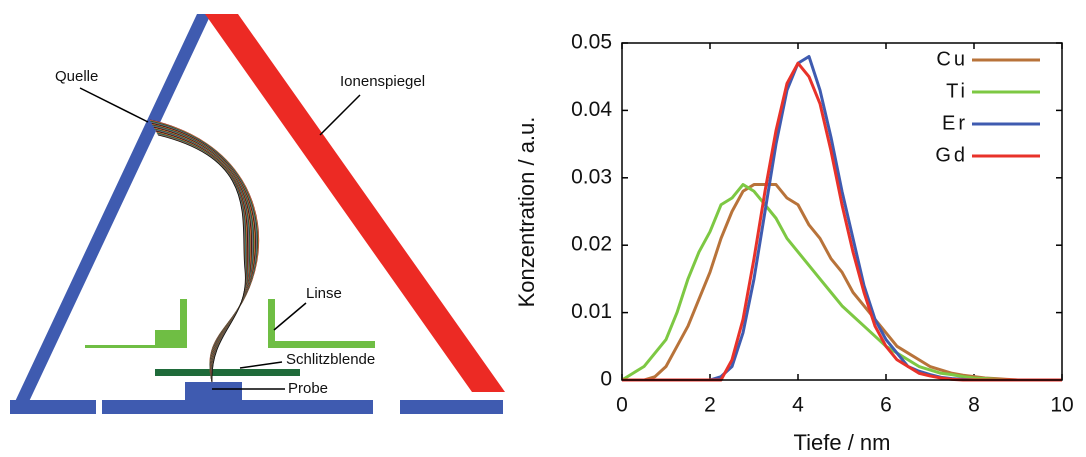 The width and height of the screenshot is (1086, 457). Describe the element at coordinates (974, 405) in the screenshot. I see `x-tick-label: 8` at that location.